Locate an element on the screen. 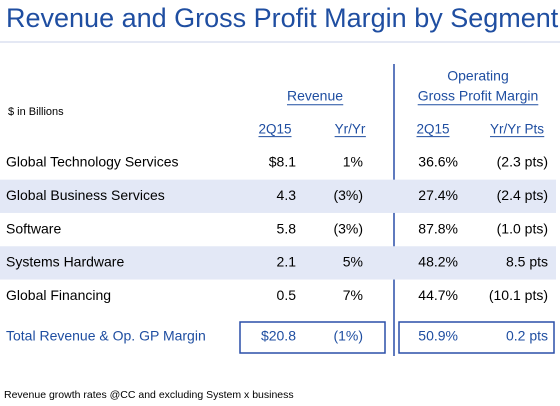  cell: 36.6% is located at coordinates (438, 162).